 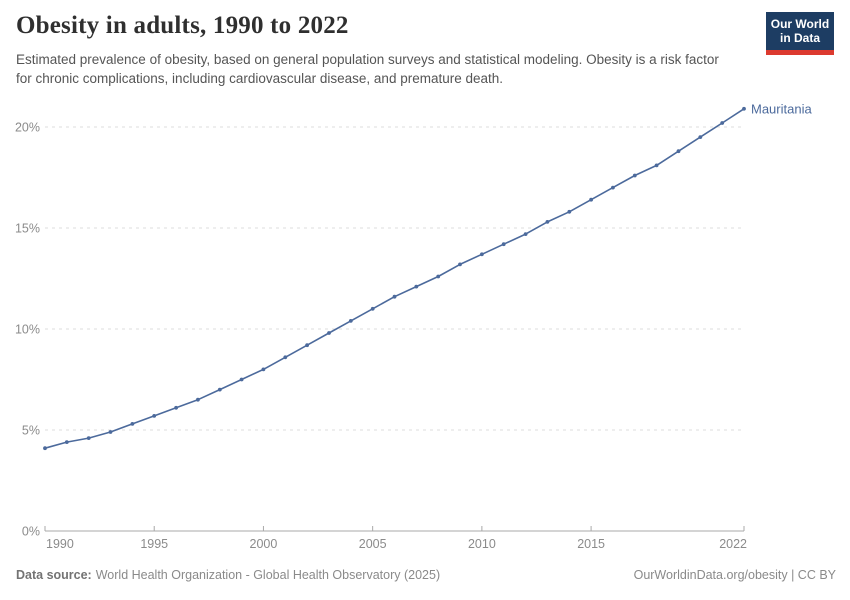 I want to click on owid-logo-line1: Our World, so click(x=800, y=24).